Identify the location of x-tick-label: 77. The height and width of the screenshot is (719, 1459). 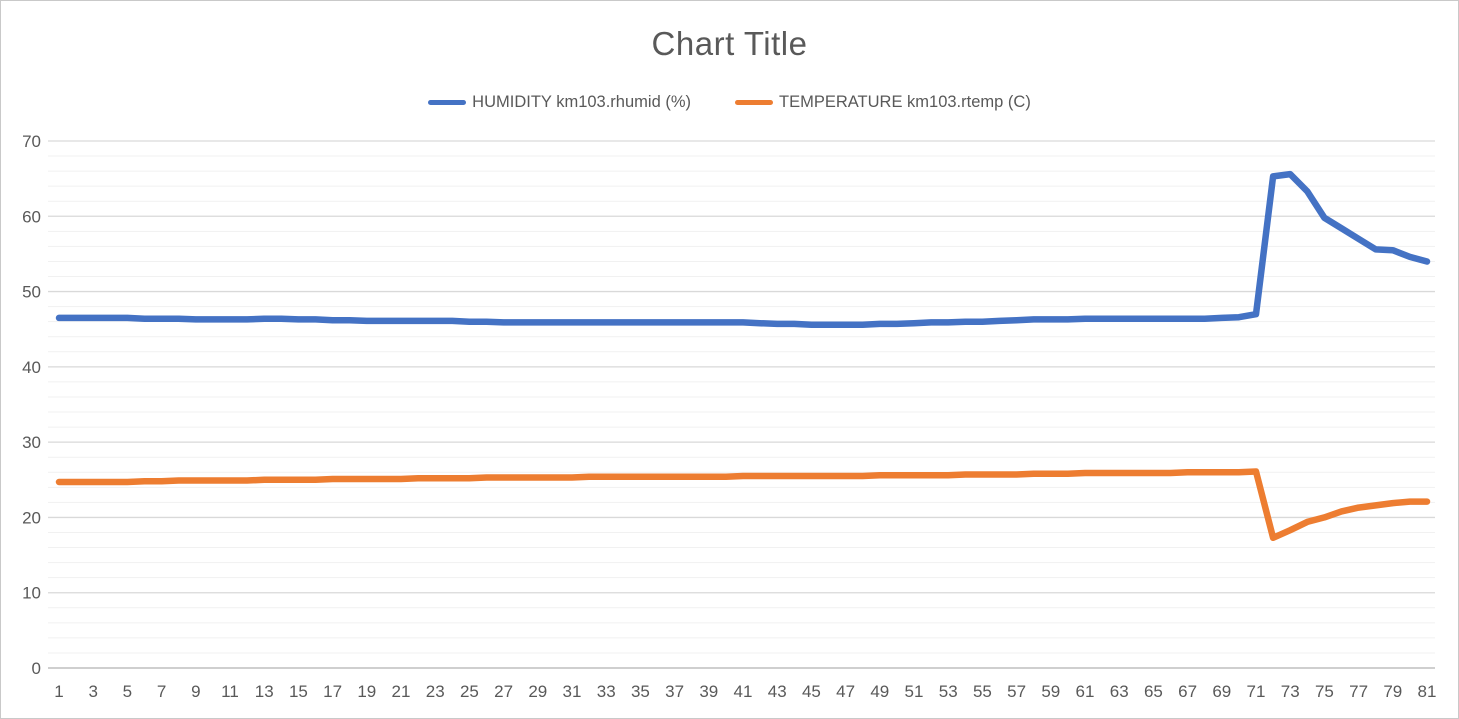
(1358, 691).